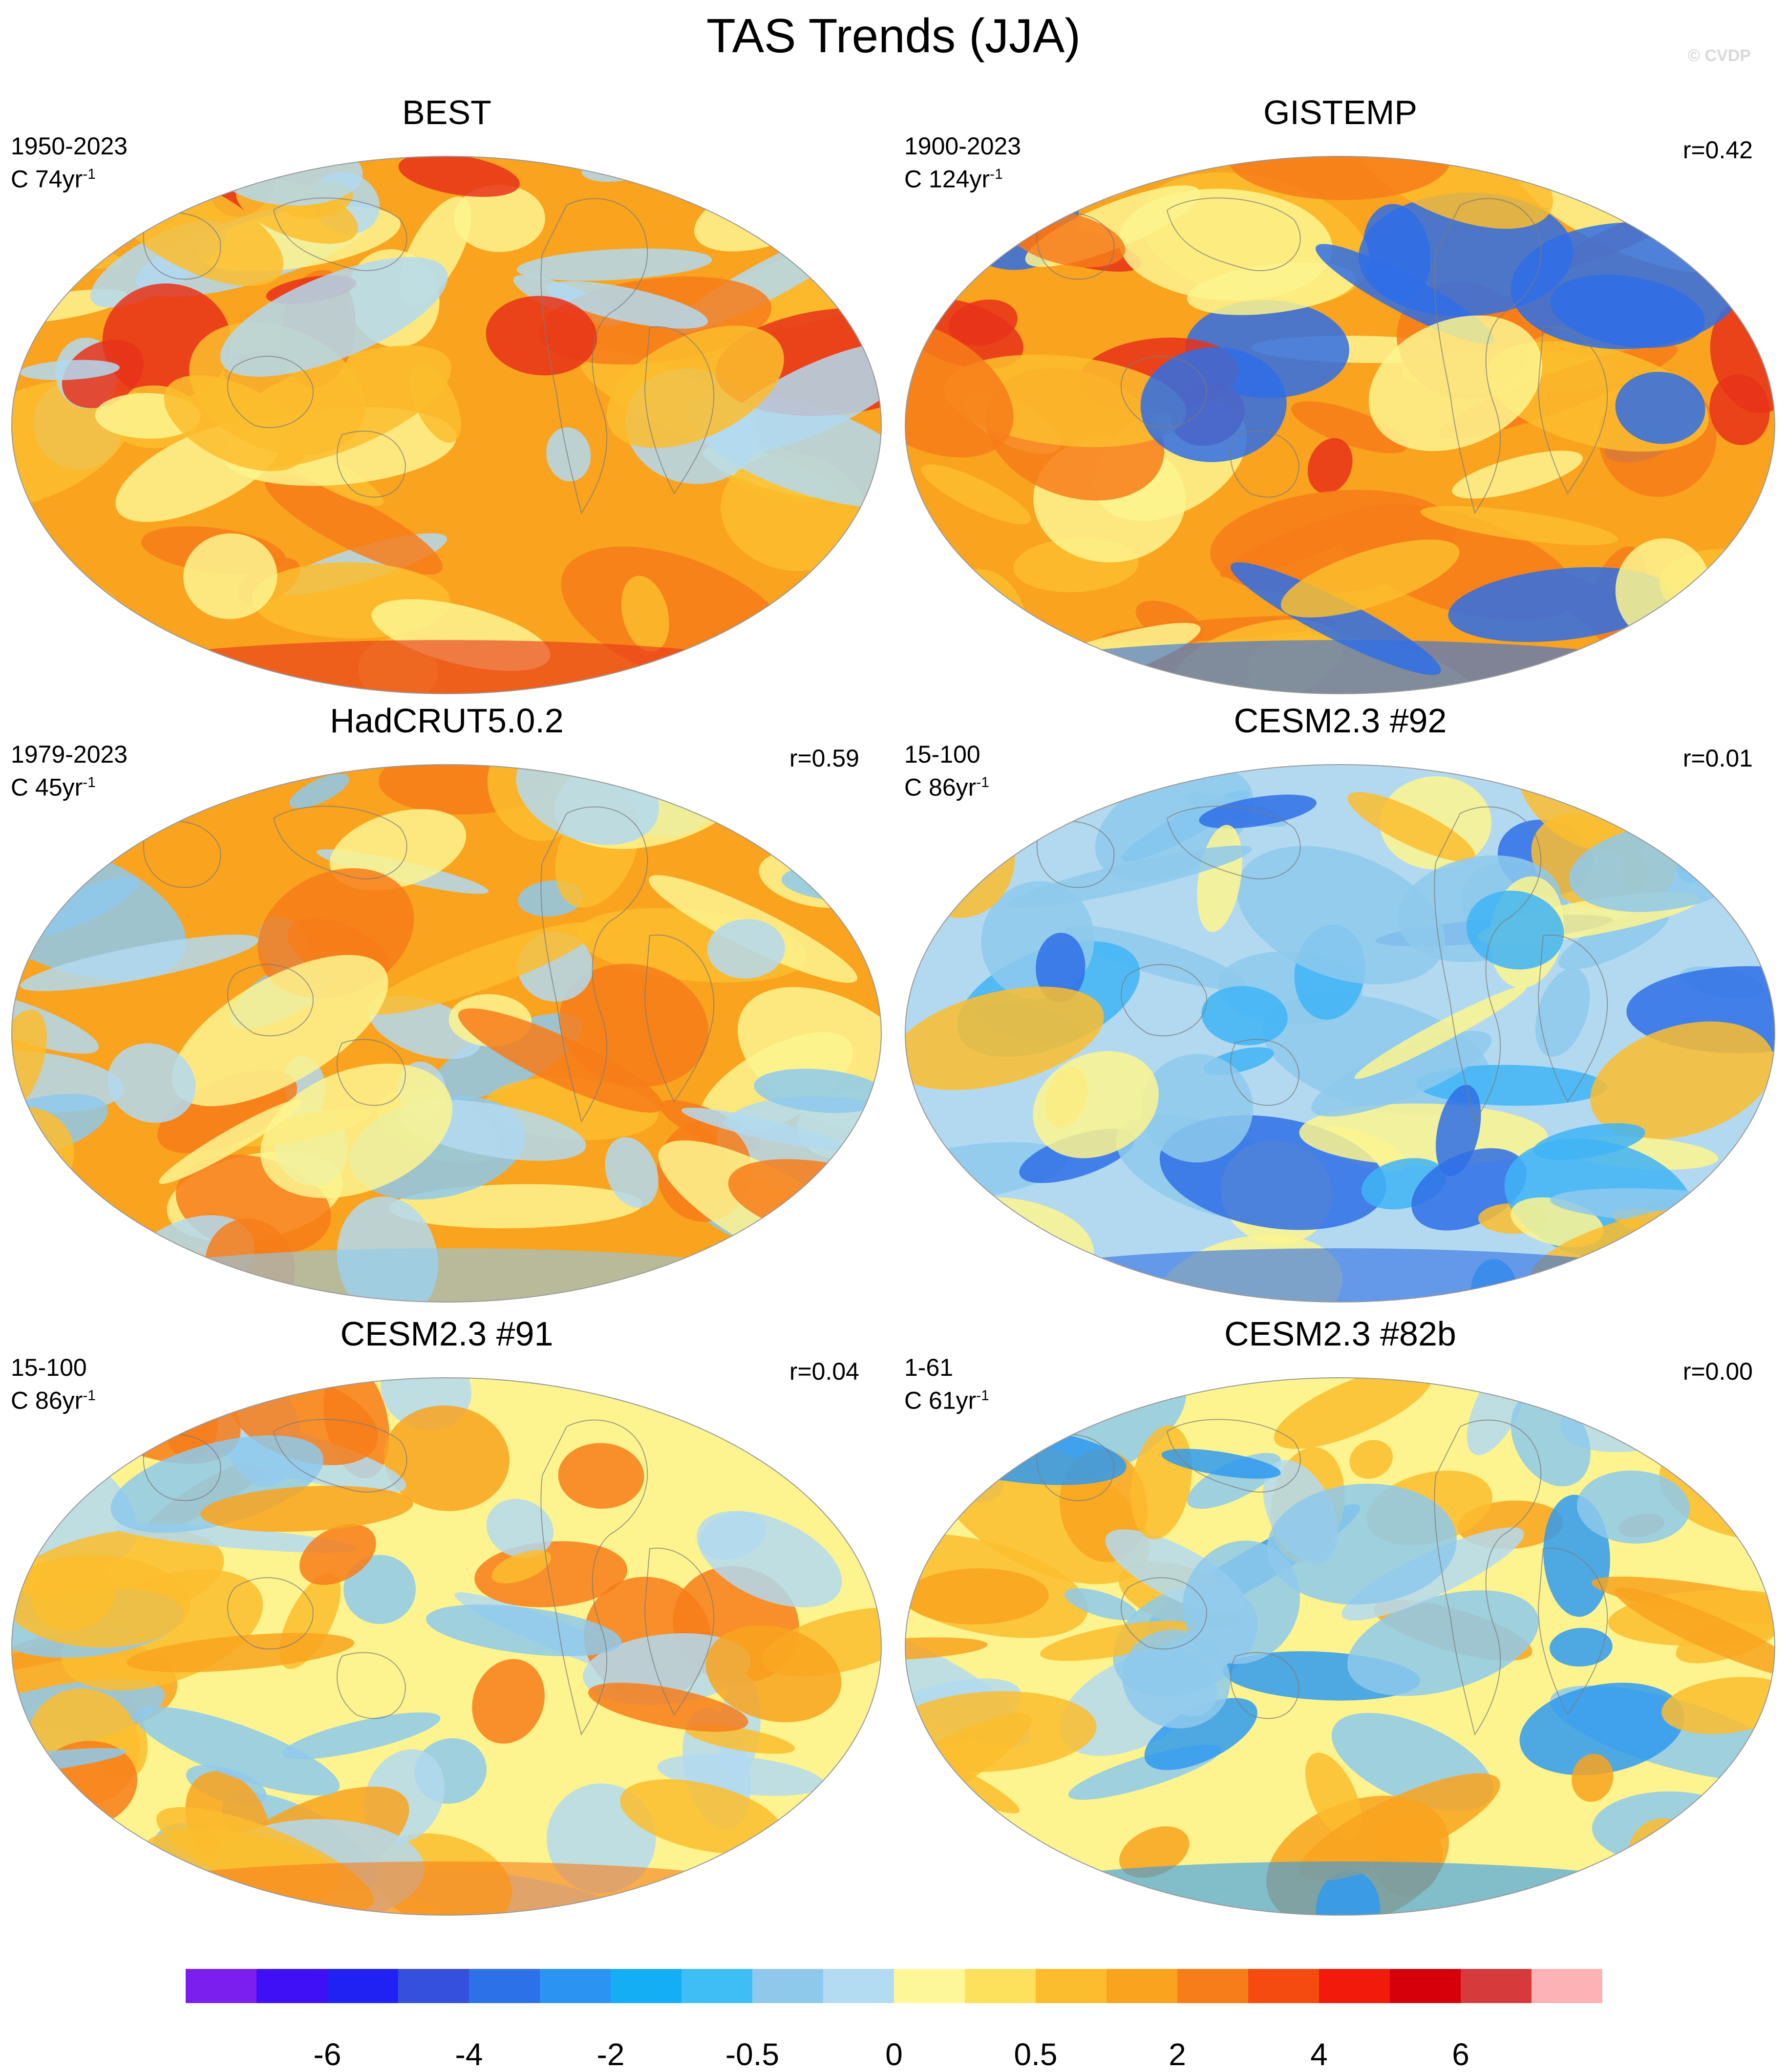 This screenshot has width=1787, height=2072. I want to click on colorbar-tick-label: 4, so click(1319, 2054).